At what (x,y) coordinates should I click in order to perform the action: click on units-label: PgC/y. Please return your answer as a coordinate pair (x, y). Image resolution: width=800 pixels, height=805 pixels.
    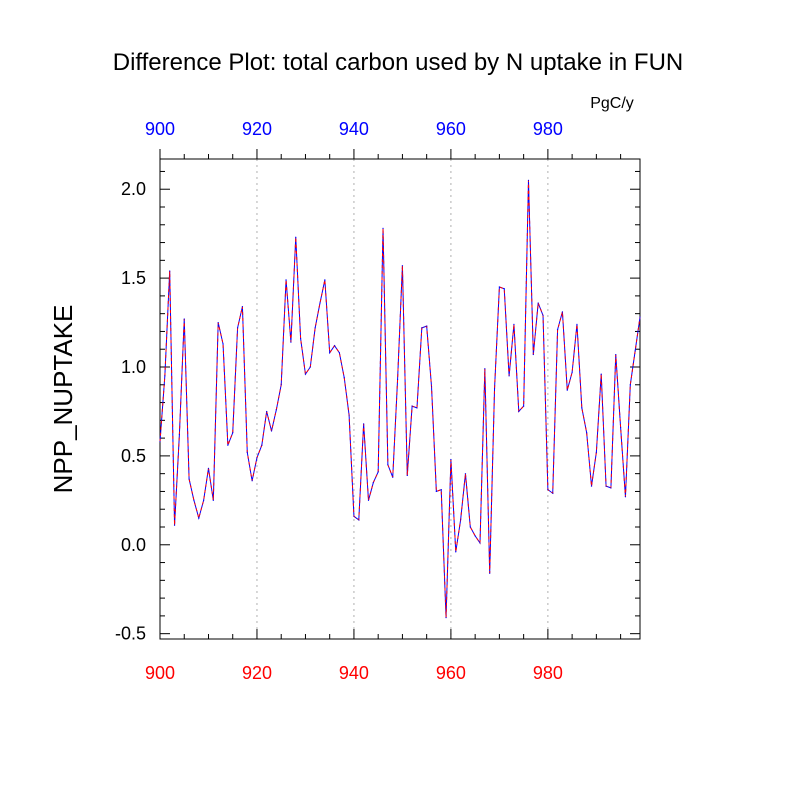
    Looking at the image, I should click on (612, 103).